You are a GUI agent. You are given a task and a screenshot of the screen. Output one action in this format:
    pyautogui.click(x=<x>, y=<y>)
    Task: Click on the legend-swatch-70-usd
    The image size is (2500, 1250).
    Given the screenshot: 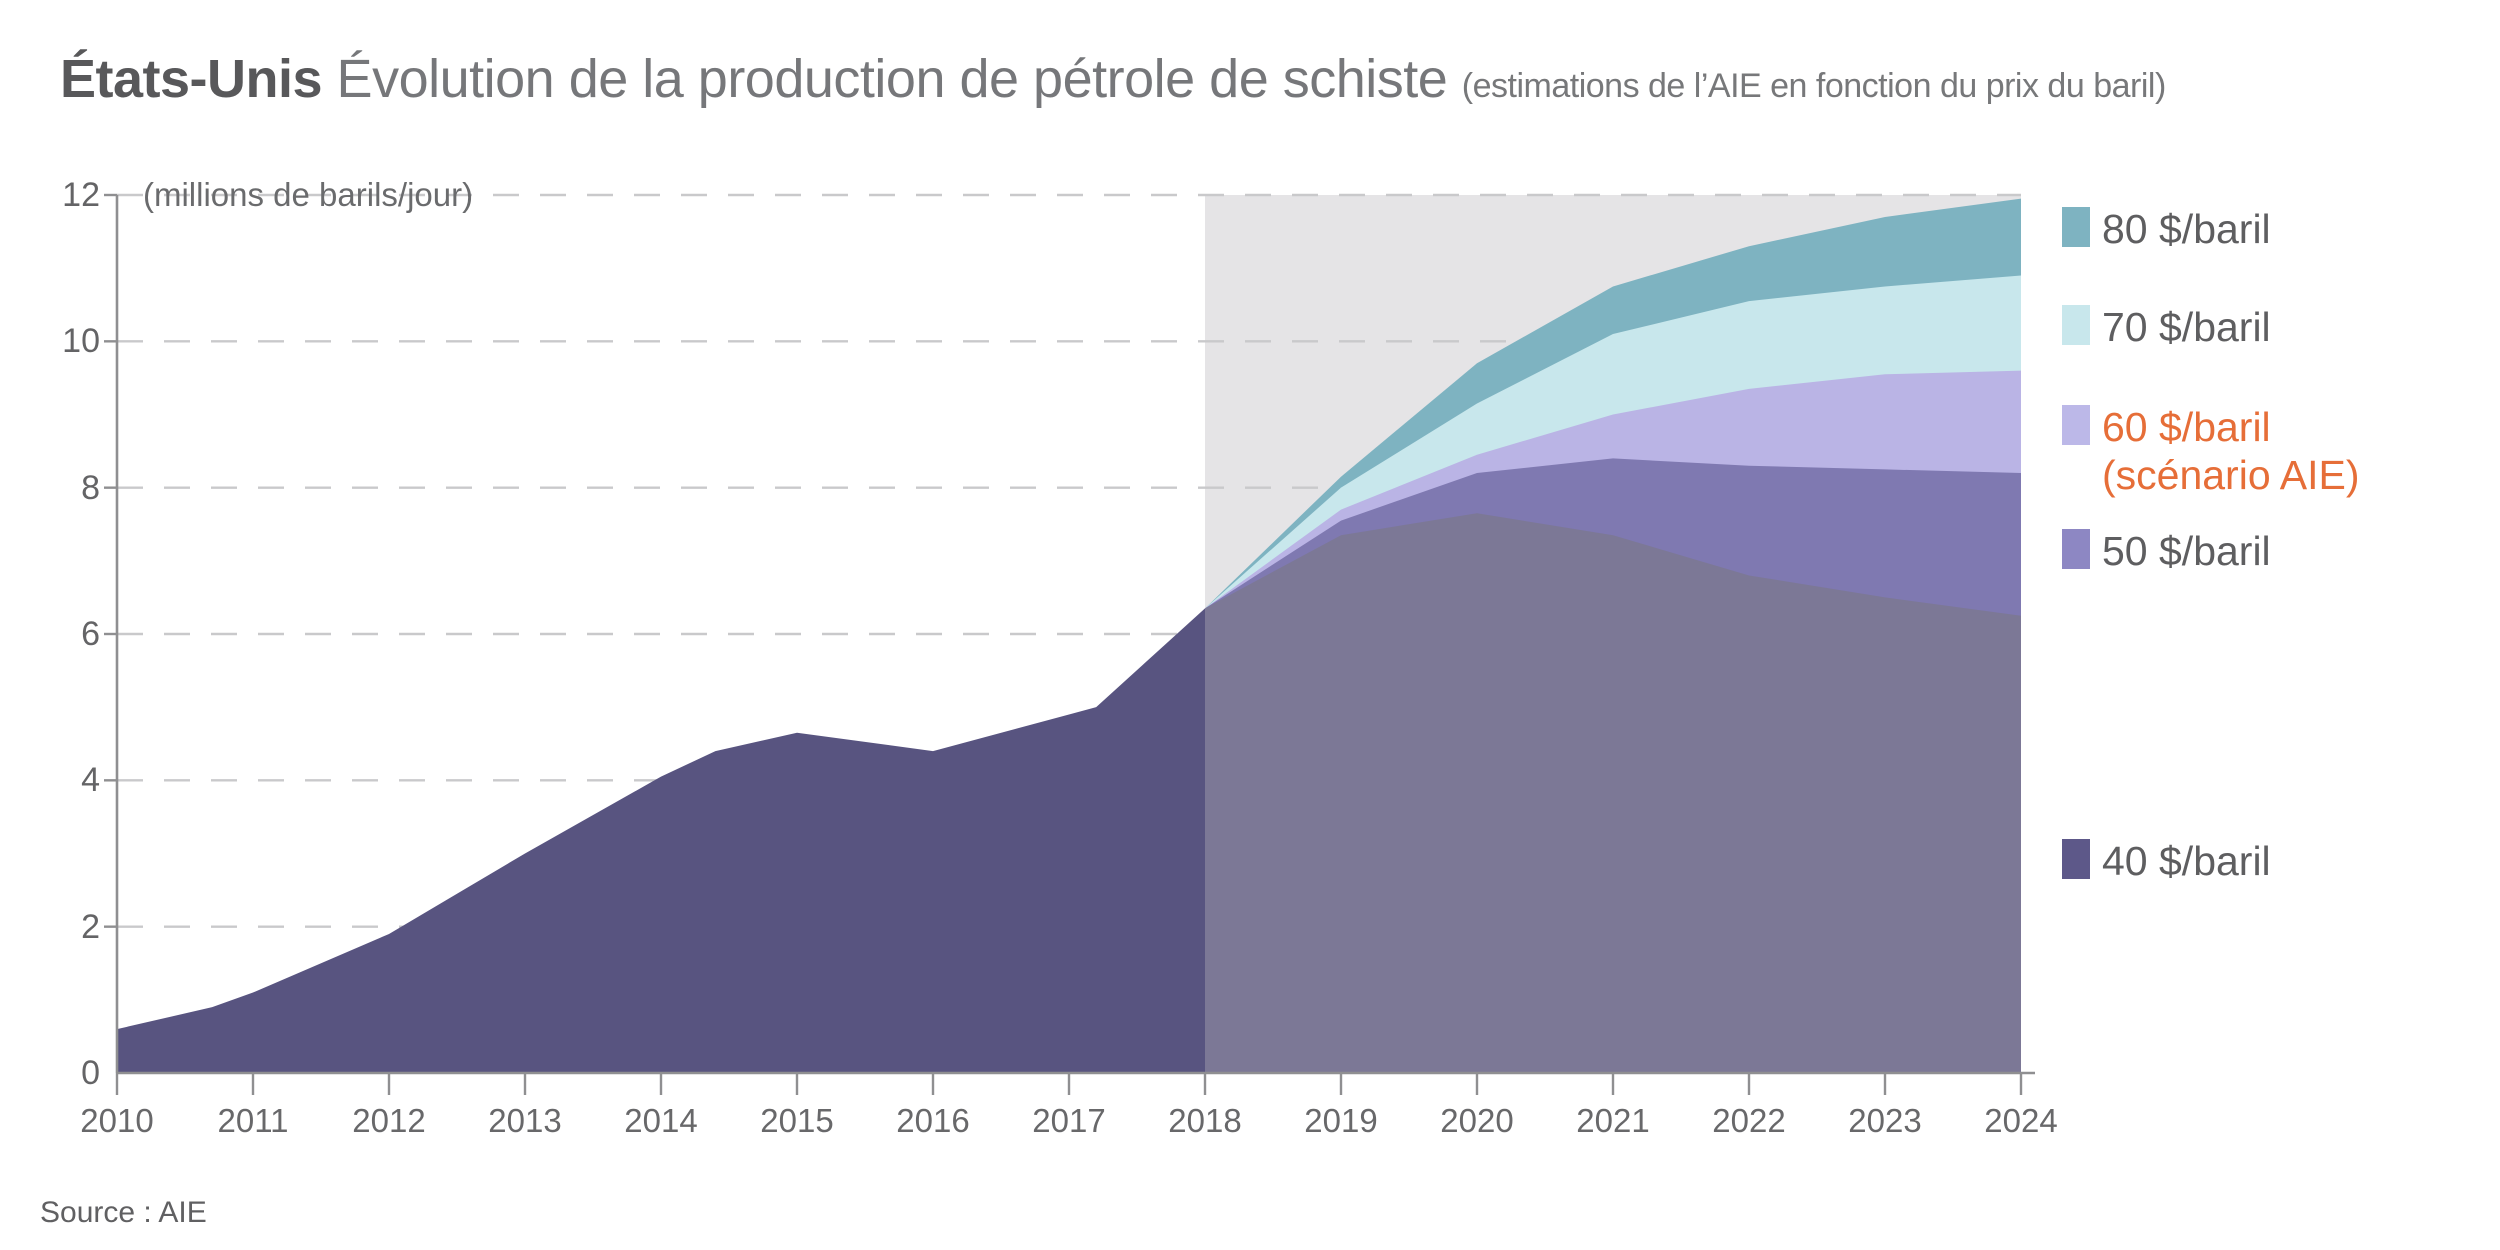 What is the action you would take?
    pyautogui.click(x=2076, y=325)
    